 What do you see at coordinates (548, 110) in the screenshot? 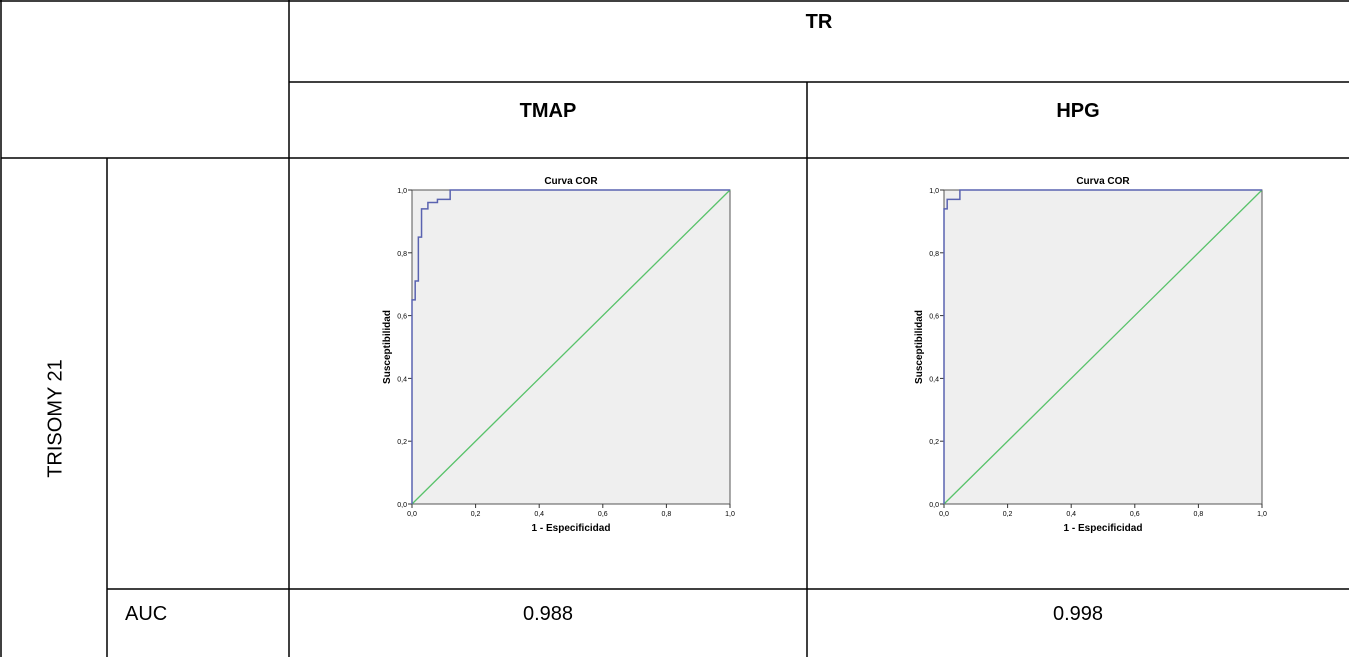
I see `col-header-tmap: TMAP` at bounding box center [548, 110].